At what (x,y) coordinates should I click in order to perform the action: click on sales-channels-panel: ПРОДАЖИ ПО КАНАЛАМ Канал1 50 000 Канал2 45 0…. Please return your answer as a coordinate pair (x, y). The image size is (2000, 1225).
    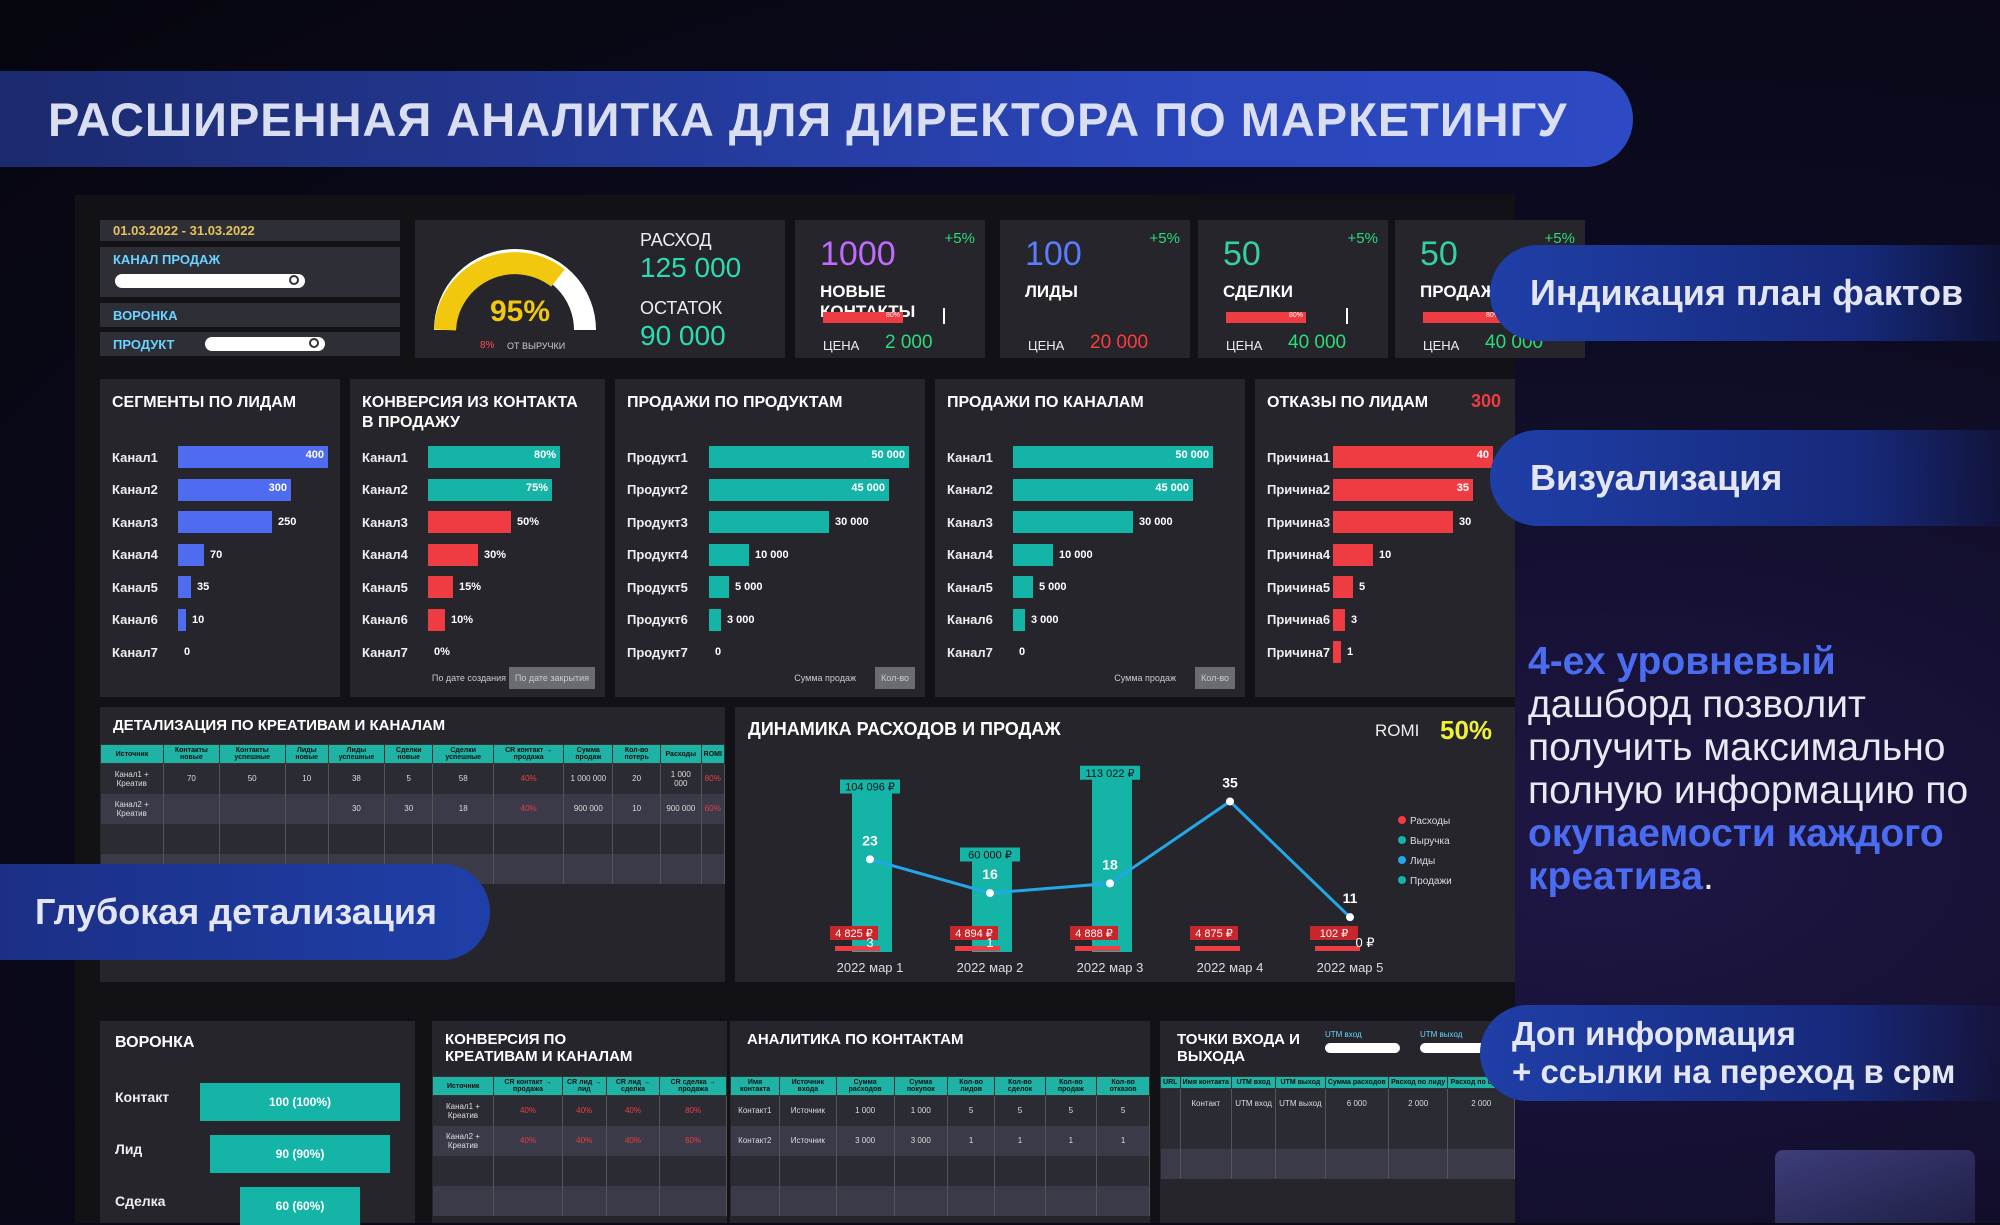
    Looking at the image, I should click on (1090, 538).